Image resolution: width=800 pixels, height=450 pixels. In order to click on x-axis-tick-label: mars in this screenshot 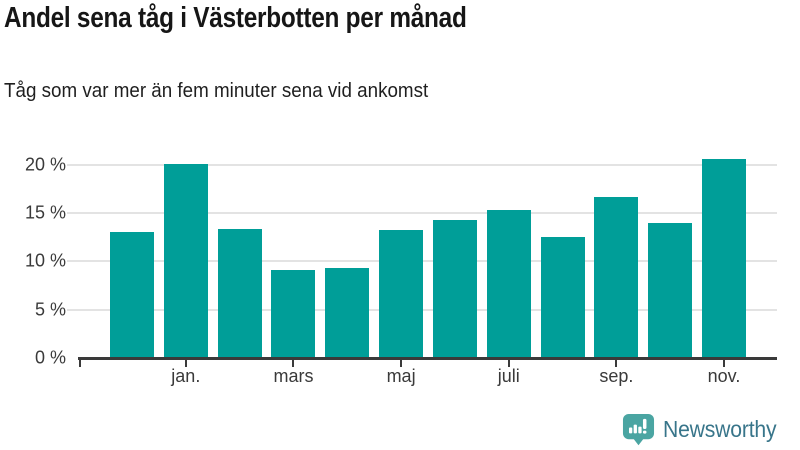, I will do `click(293, 376)`.